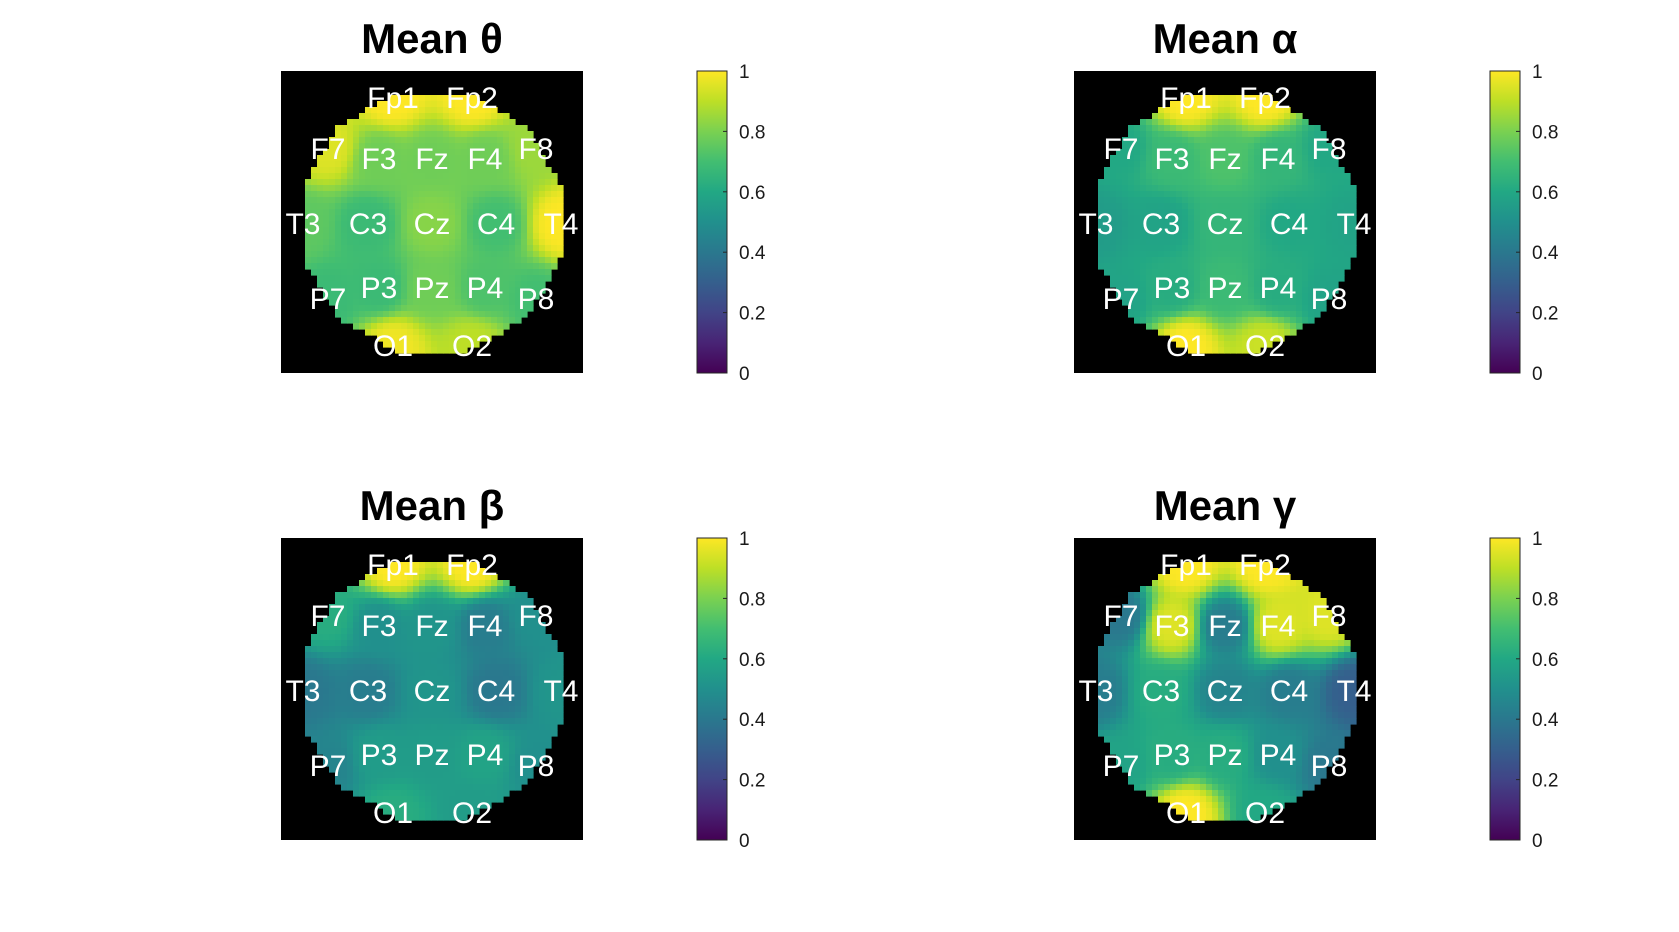  I want to click on colorbar-tick-label: 1, so click(744, 72).